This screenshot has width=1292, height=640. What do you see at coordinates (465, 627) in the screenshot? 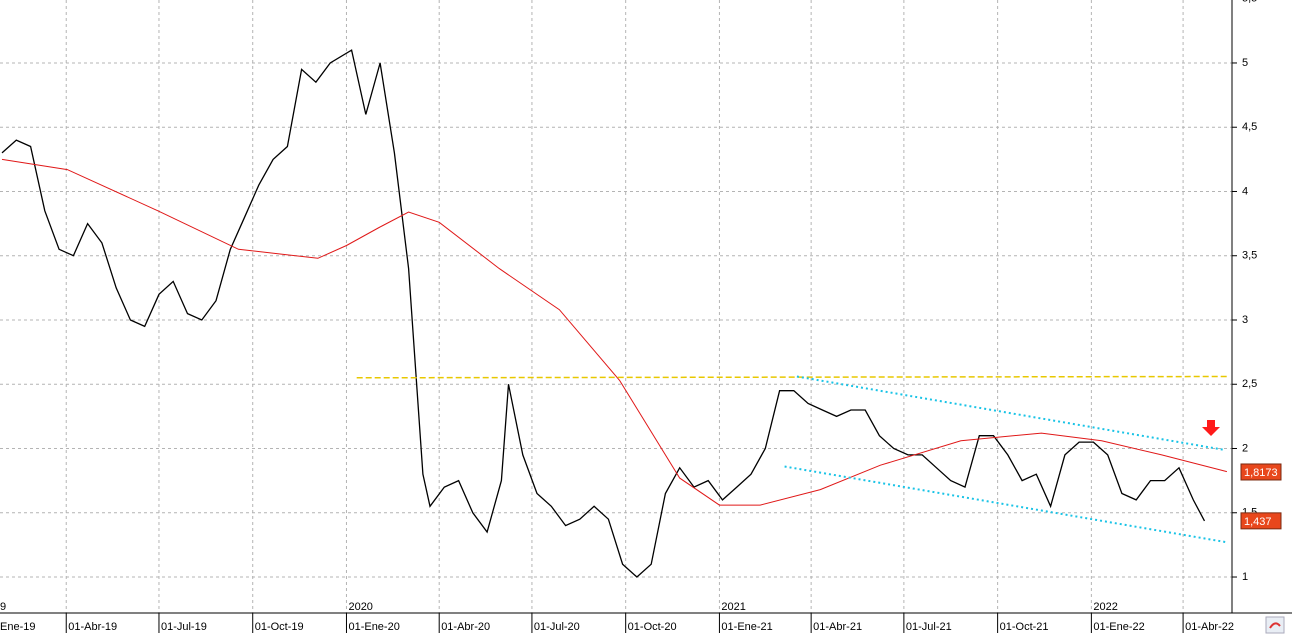
I see `x-tick-label: 01-Abr-20` at bounding box center [465, 627].